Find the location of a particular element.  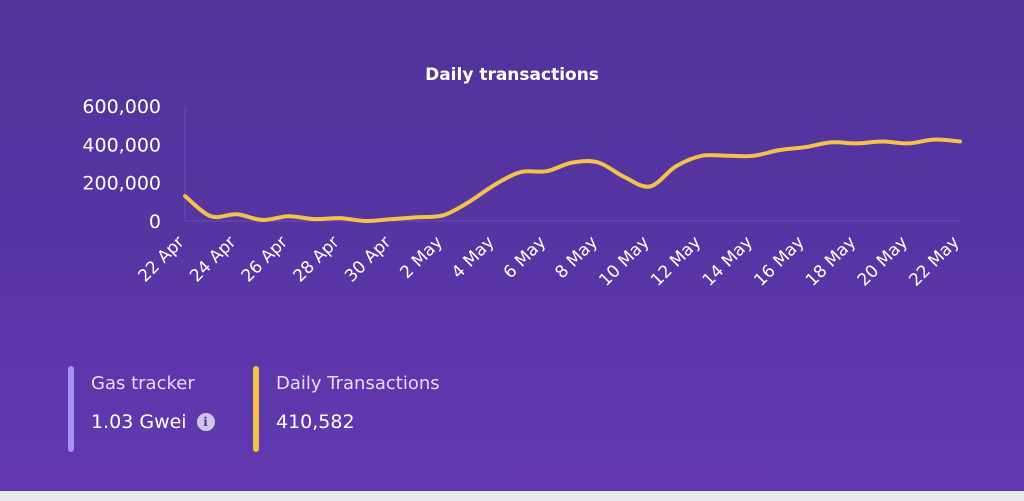

y-axis: 600,000 400,000 200,000 0 is located at coordinates (121, 164).